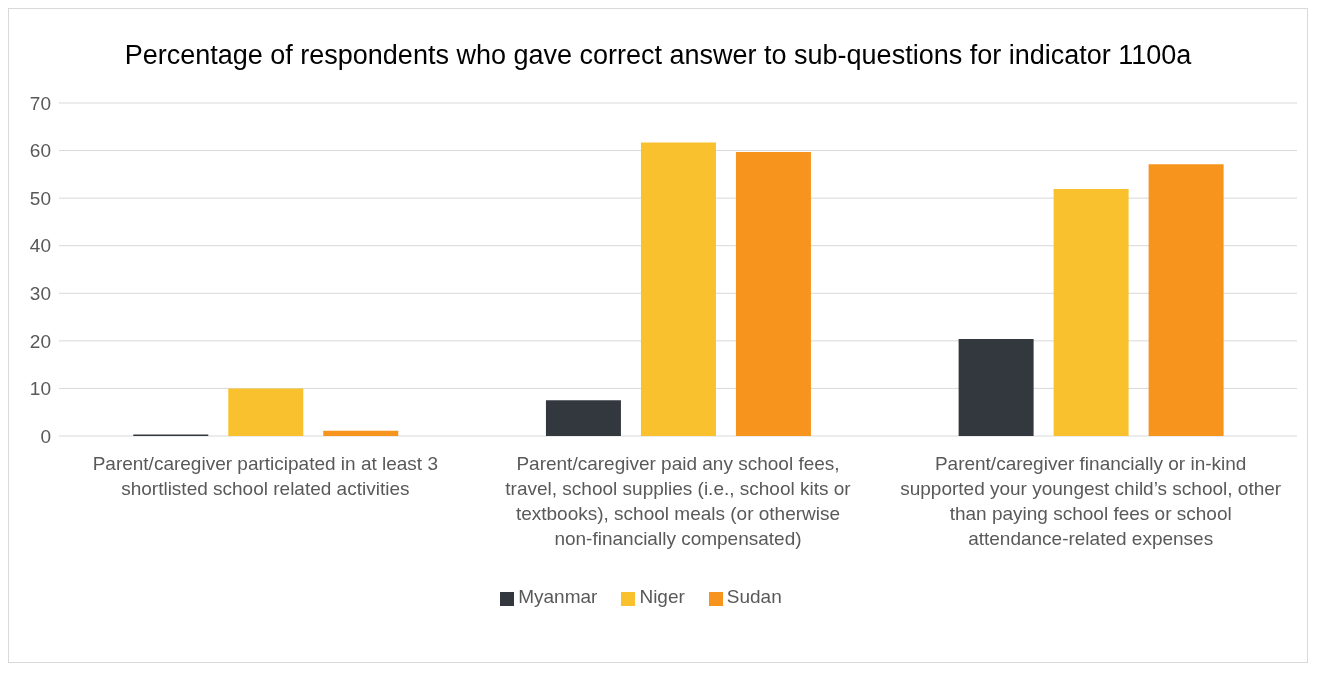 The height and width of the screenshot is (674, 1317). What do you see at coordinates (1091, 501) in the screenshot?
I see `x-tick-label: Parent/caregiver financially or in-kind supported your youngest child’s school, other than paying school fees or school attendance-related expenses` at bounding box center [1091, 501].